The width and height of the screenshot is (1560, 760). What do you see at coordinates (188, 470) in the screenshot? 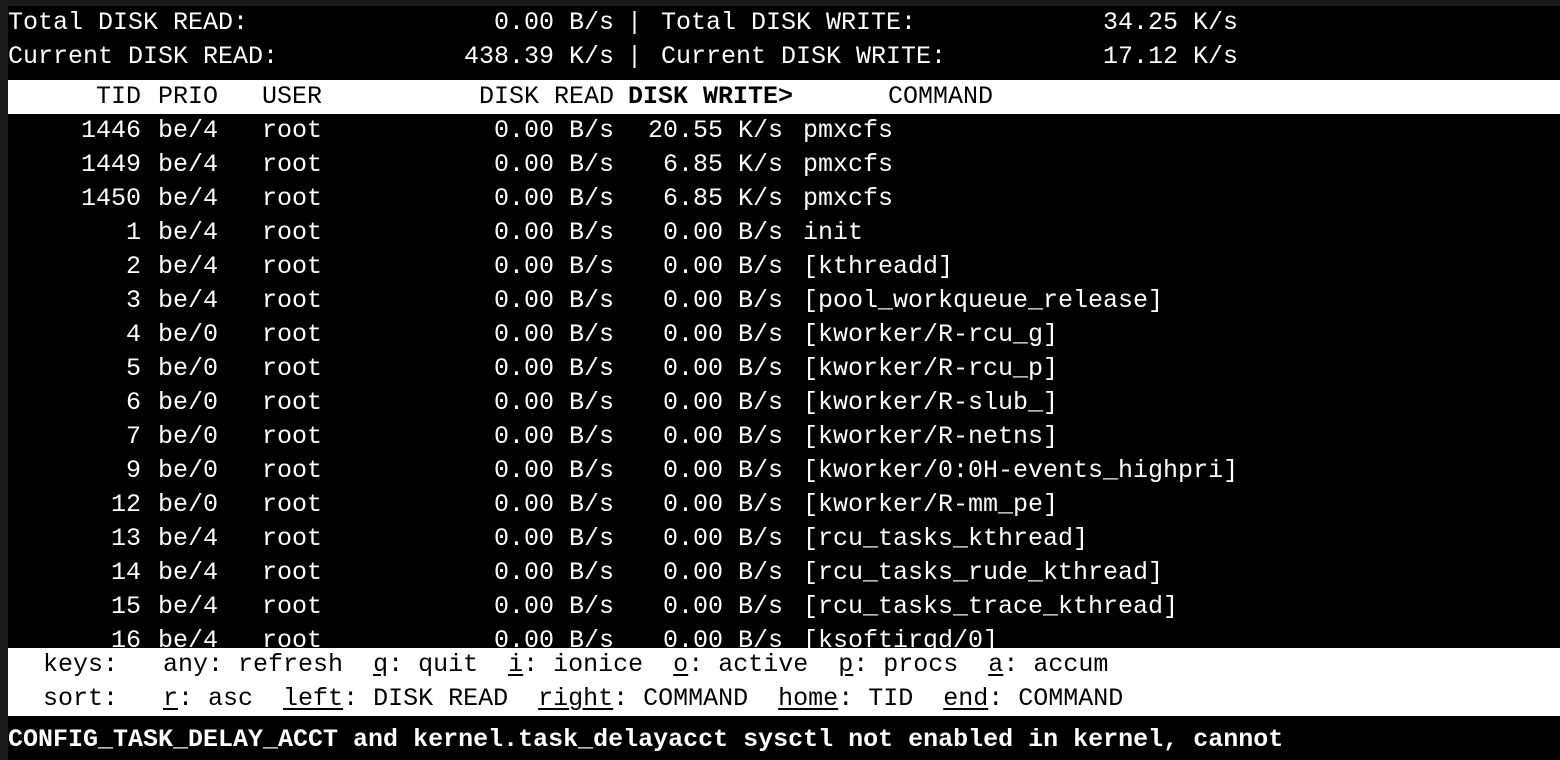
I see `cell-prio: be/0` at bounding box center [188, 470].